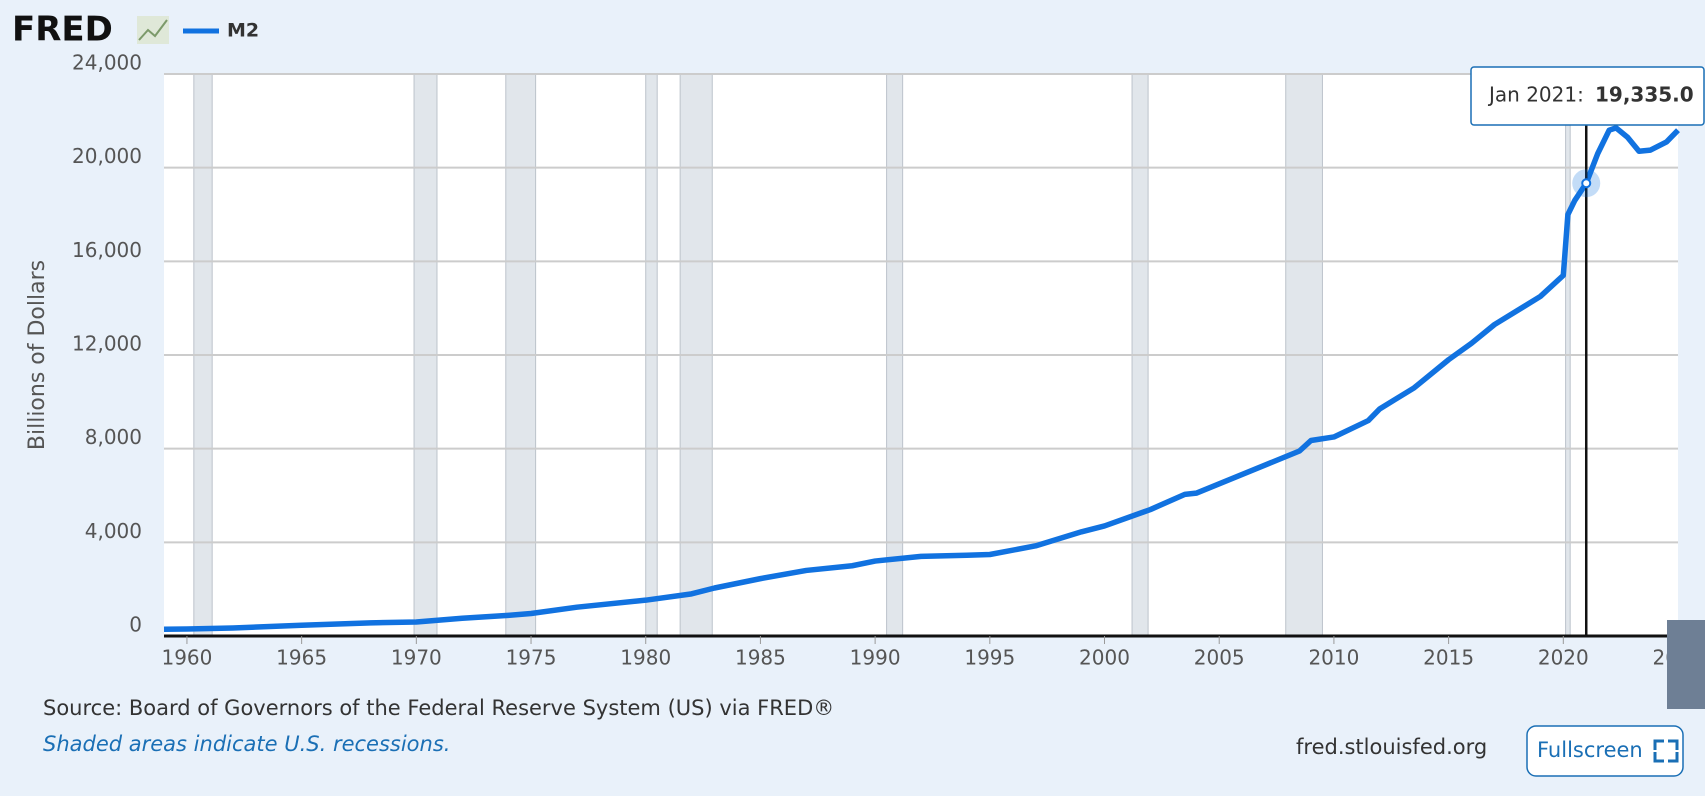 The height and width of the screenshot is (796, 1705). What do you see at coordinates (875, 658) in the screenshot?
I see `x-tick-label: 1990` at bounding box center [875, 658].